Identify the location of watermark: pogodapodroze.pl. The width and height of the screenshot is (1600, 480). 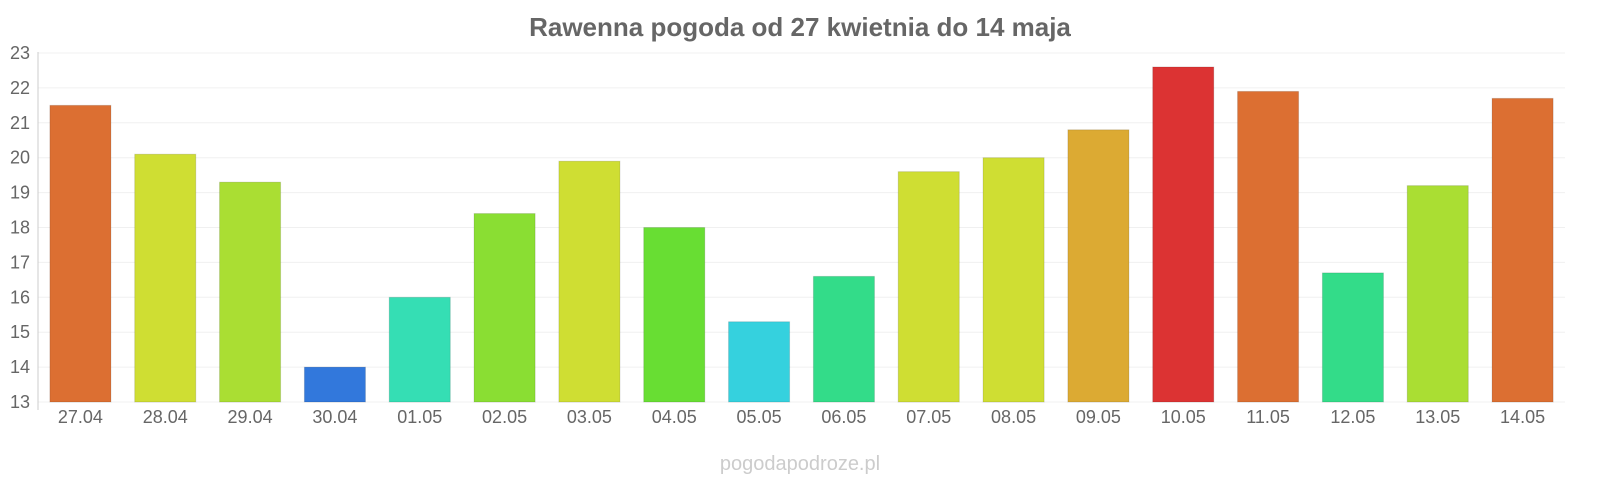
(800, 464).